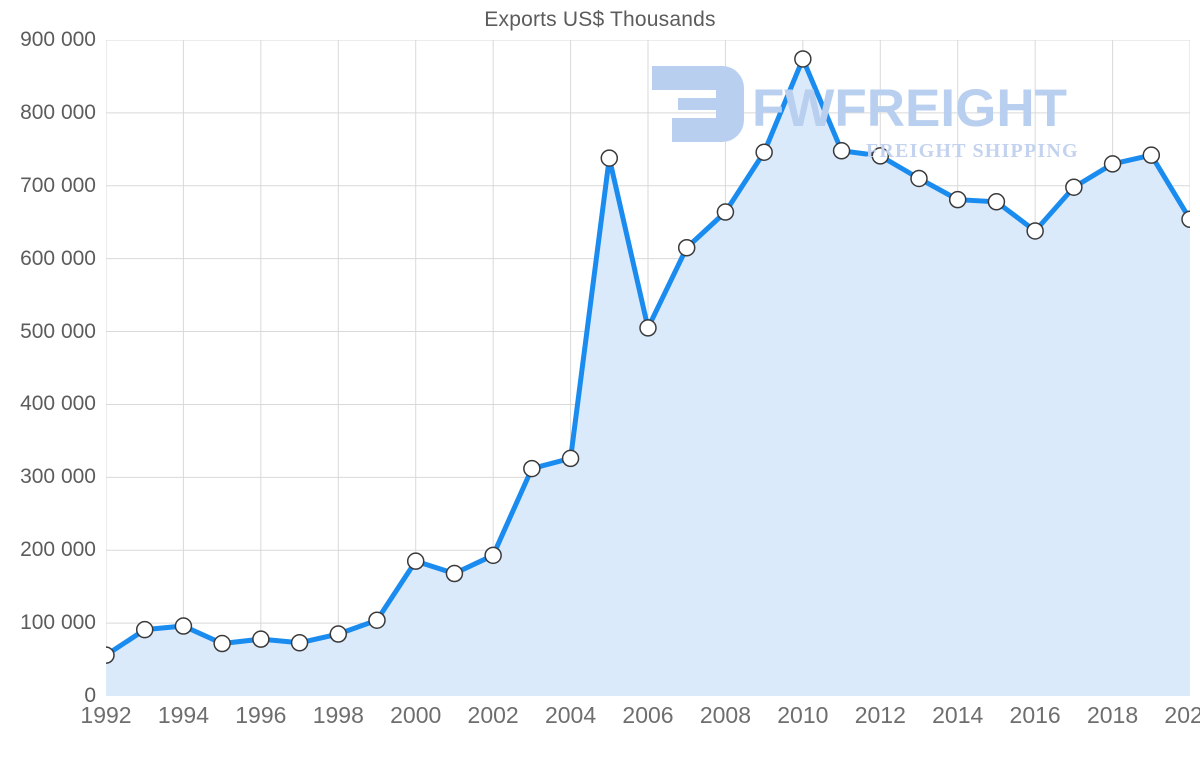  What do you see at coordinates (58, 39) in the screenshot?
I see `y-axis-tick-label: 900 000` at bounding box center [58, 39].